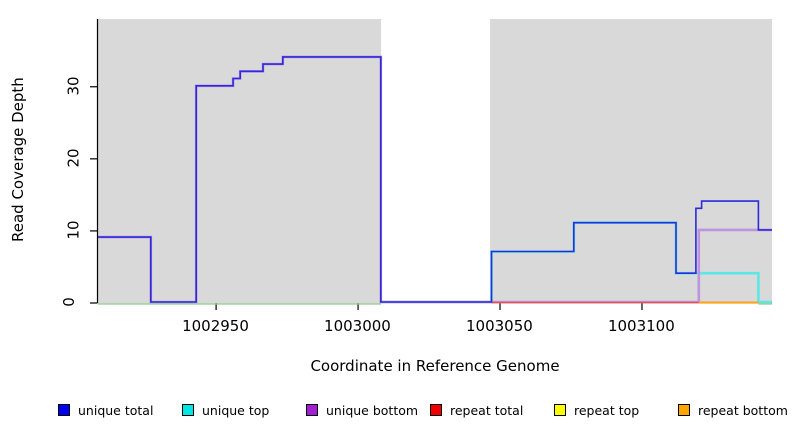  What do you see at coordinates (435, 366) in the screenshot?
I see `x-axis-title: Coordinate in Reference Genome` at bounding box center [435, 366].